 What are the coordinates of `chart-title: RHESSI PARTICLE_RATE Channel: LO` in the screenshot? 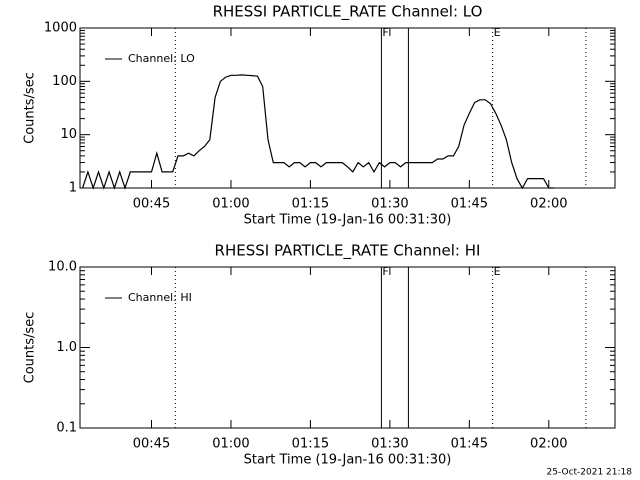 It's located at (348, 12).